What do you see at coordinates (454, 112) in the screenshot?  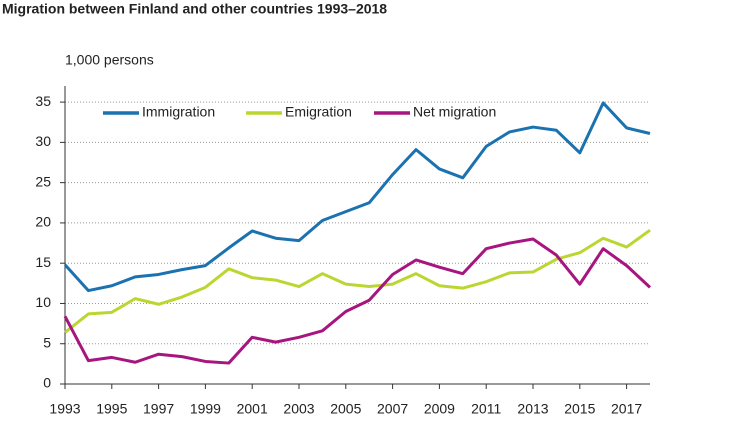 I see `legend-label: Net migration` at bounding box center [454, 112].